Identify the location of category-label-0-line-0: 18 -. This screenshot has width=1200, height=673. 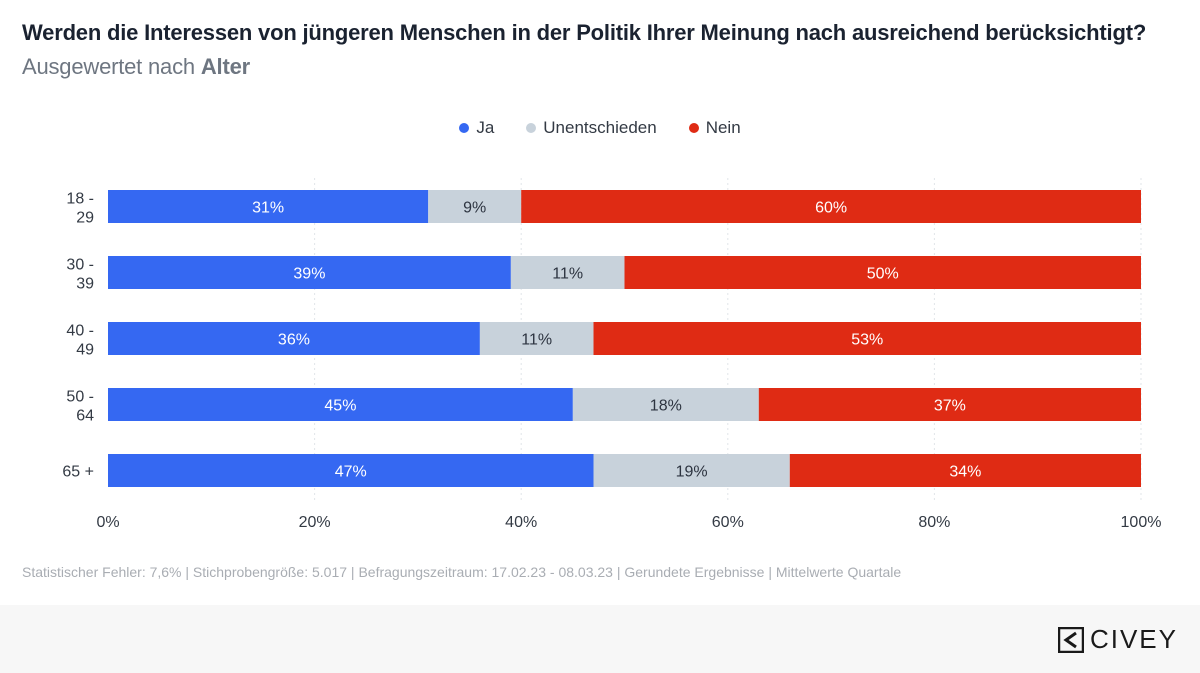
(80, 199).